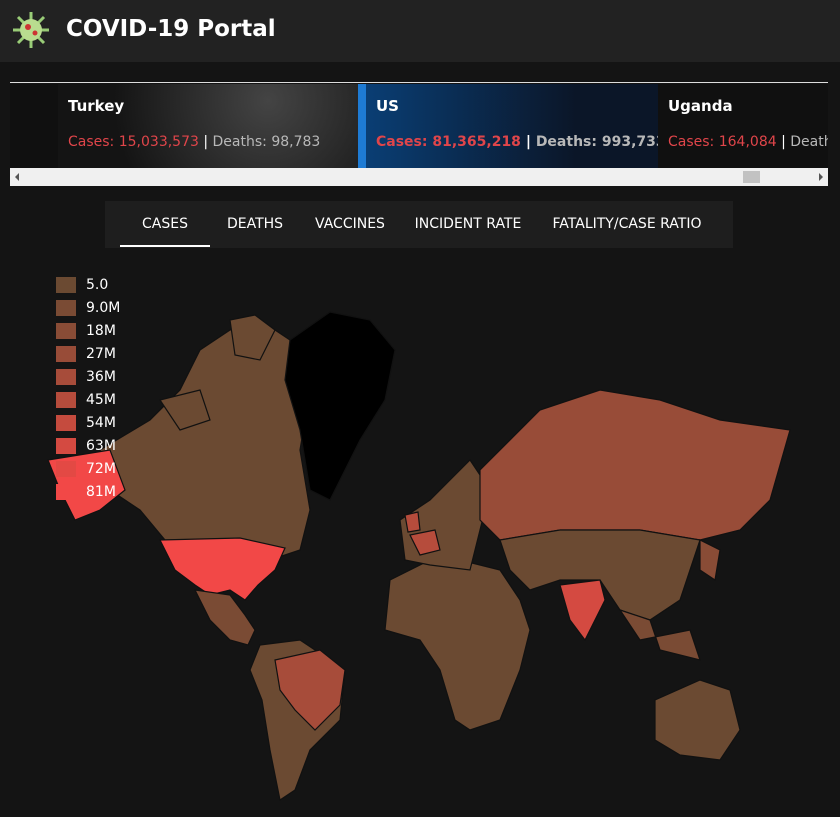 This screenshot has width=840, height=817. I want to click on cases-value: 81,365,218, so click(476, 142).